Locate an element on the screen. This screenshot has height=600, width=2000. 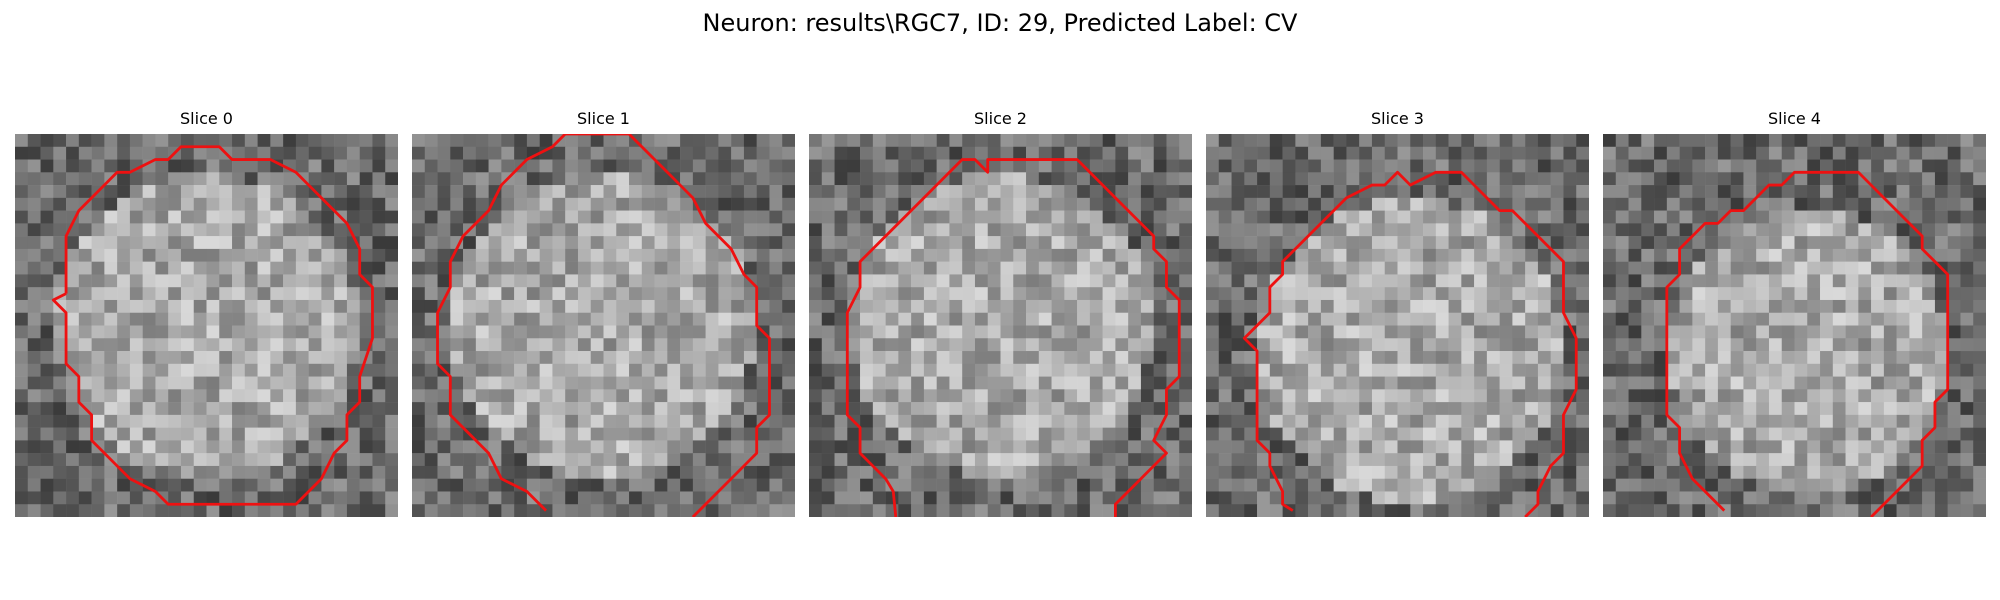
slice-panel-4: Slice 4 is located at coordinates (1794, 312).